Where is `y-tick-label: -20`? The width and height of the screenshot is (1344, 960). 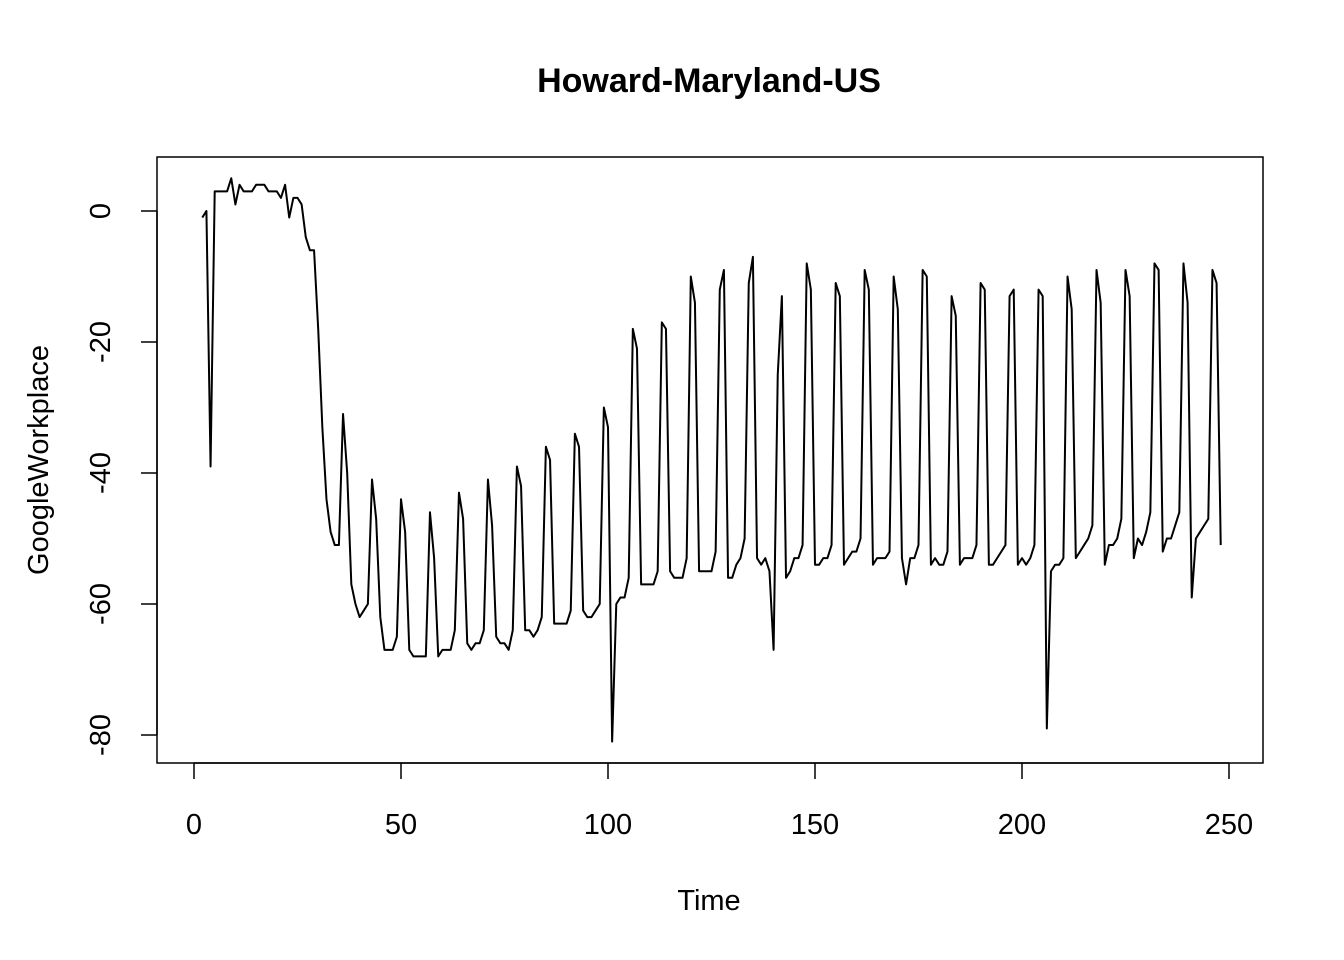 y-tick-label: -20 is located at coordinates (101, 342).